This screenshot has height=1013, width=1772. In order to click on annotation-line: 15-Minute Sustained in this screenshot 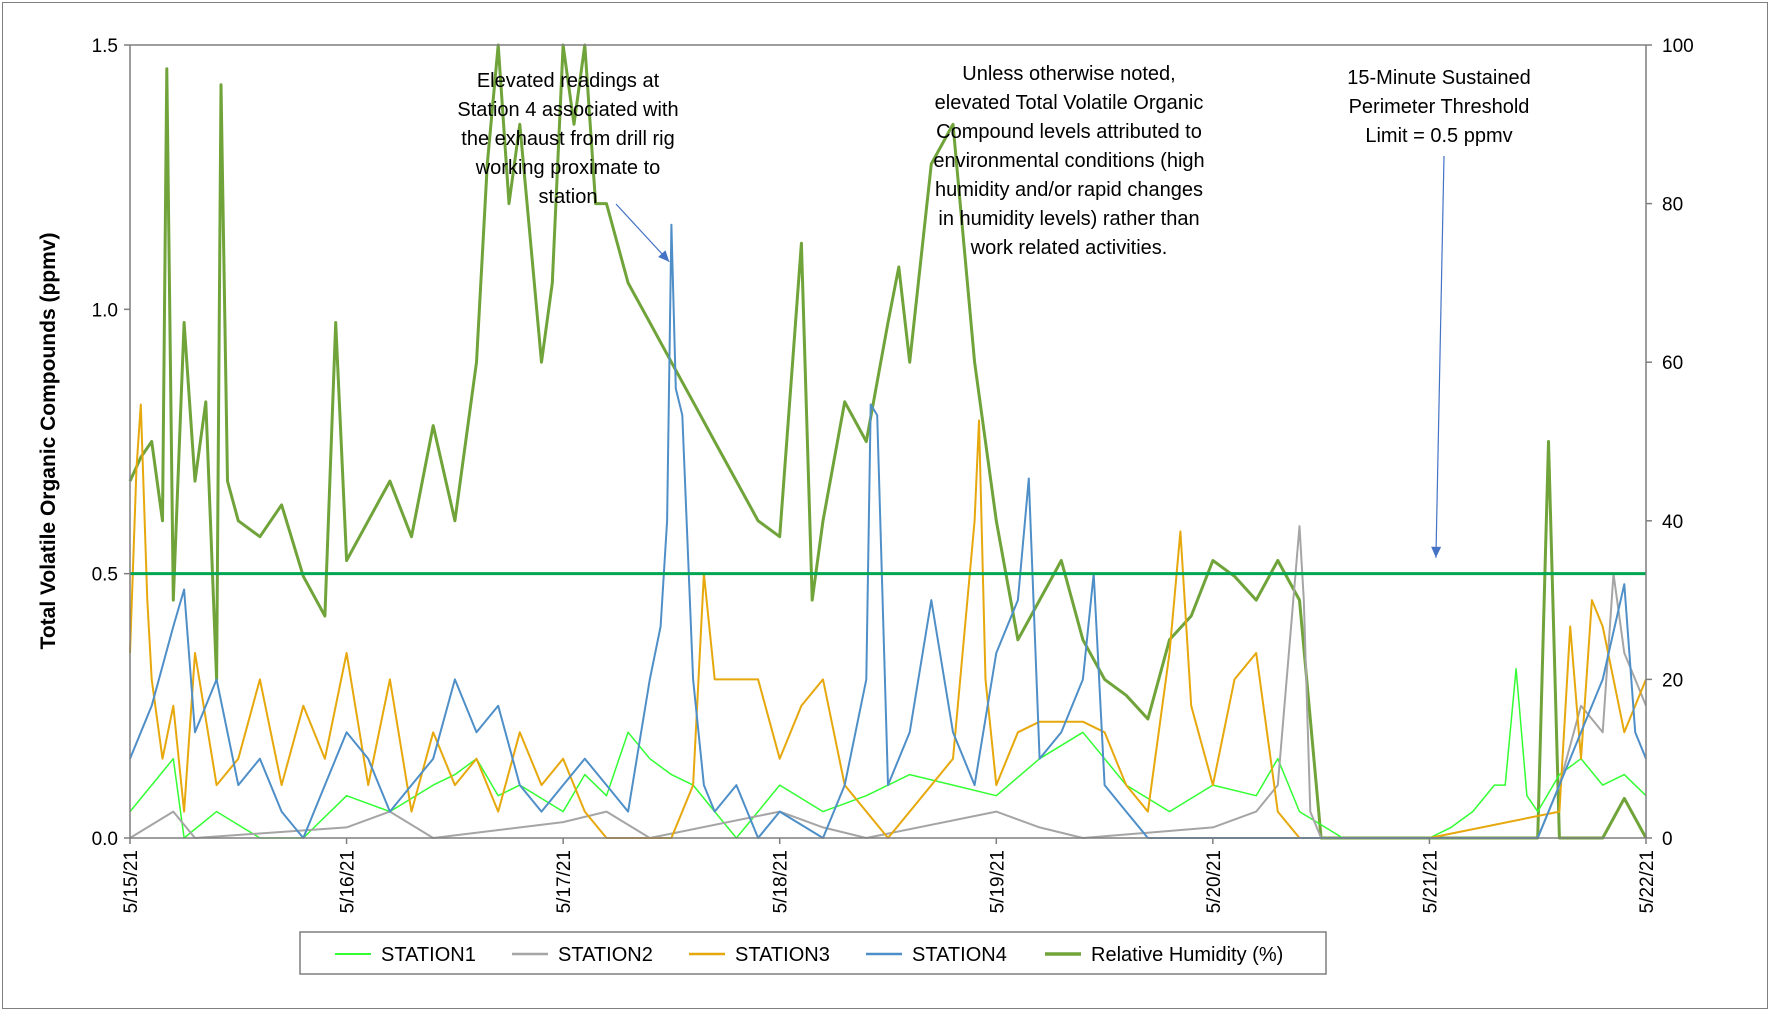, I will do `click(1438, 78)`.